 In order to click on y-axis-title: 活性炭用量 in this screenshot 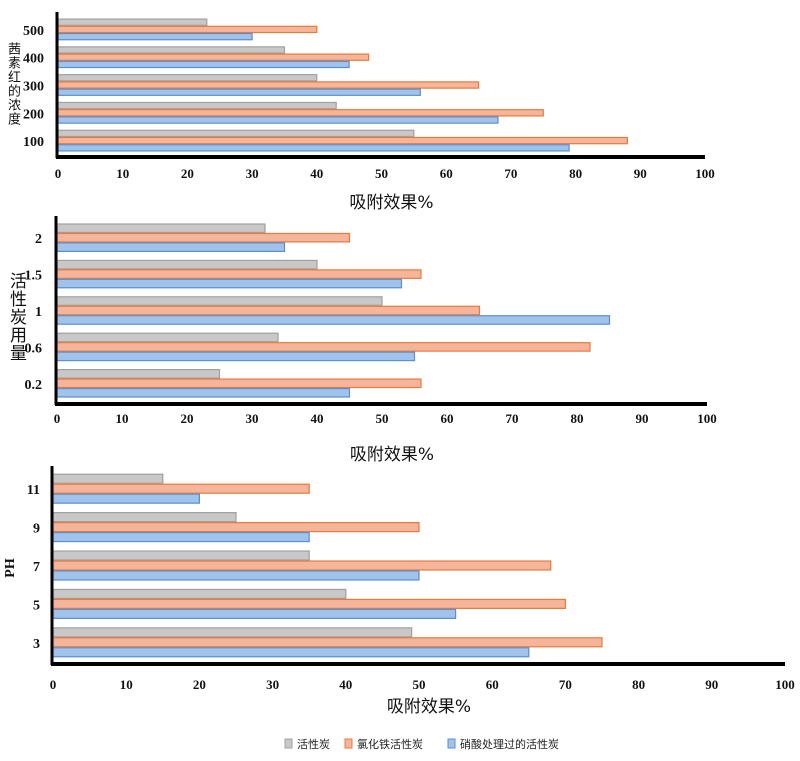, I will do `click(16, 317)`.